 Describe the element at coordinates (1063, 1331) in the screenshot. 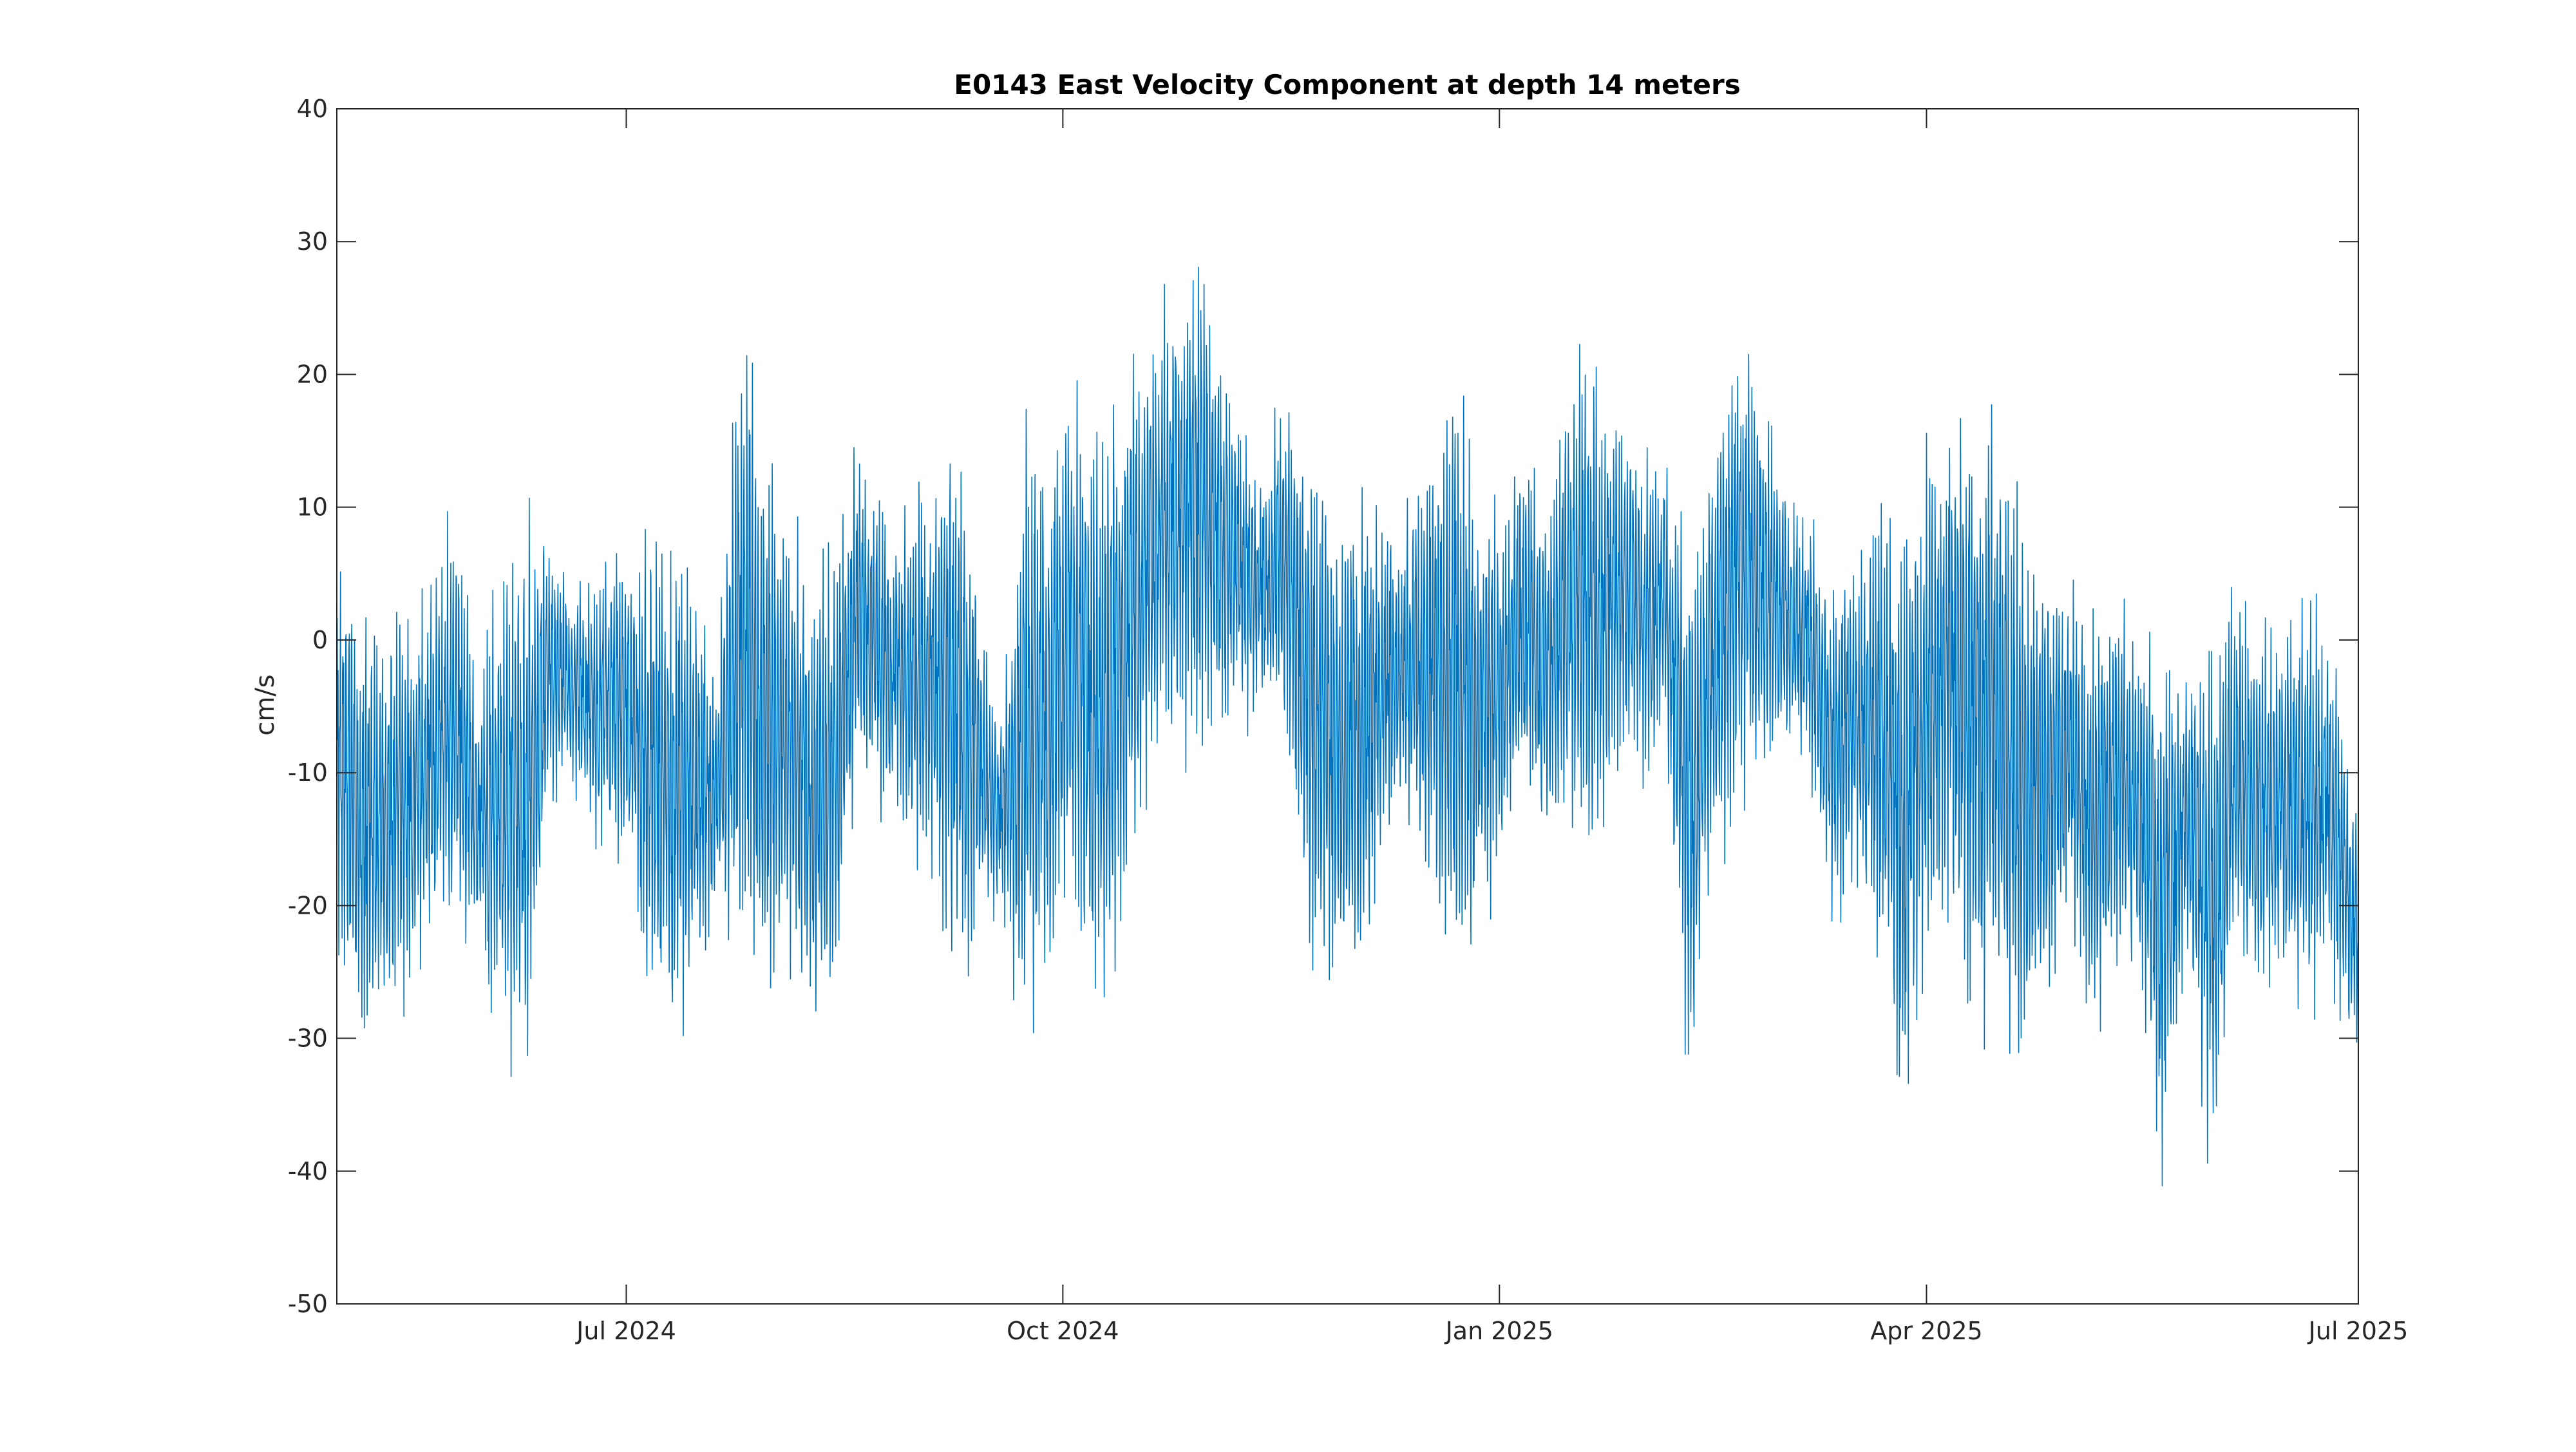

I see `x-tick-label: Oct 2024` at that location.